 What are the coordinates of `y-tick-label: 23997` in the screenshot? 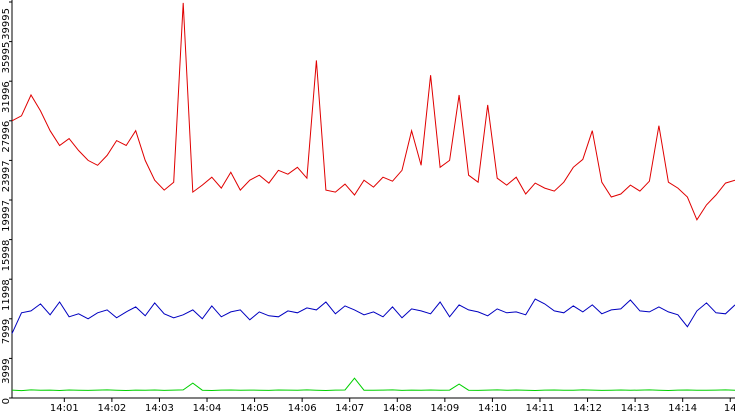 It's located at (6, 176).